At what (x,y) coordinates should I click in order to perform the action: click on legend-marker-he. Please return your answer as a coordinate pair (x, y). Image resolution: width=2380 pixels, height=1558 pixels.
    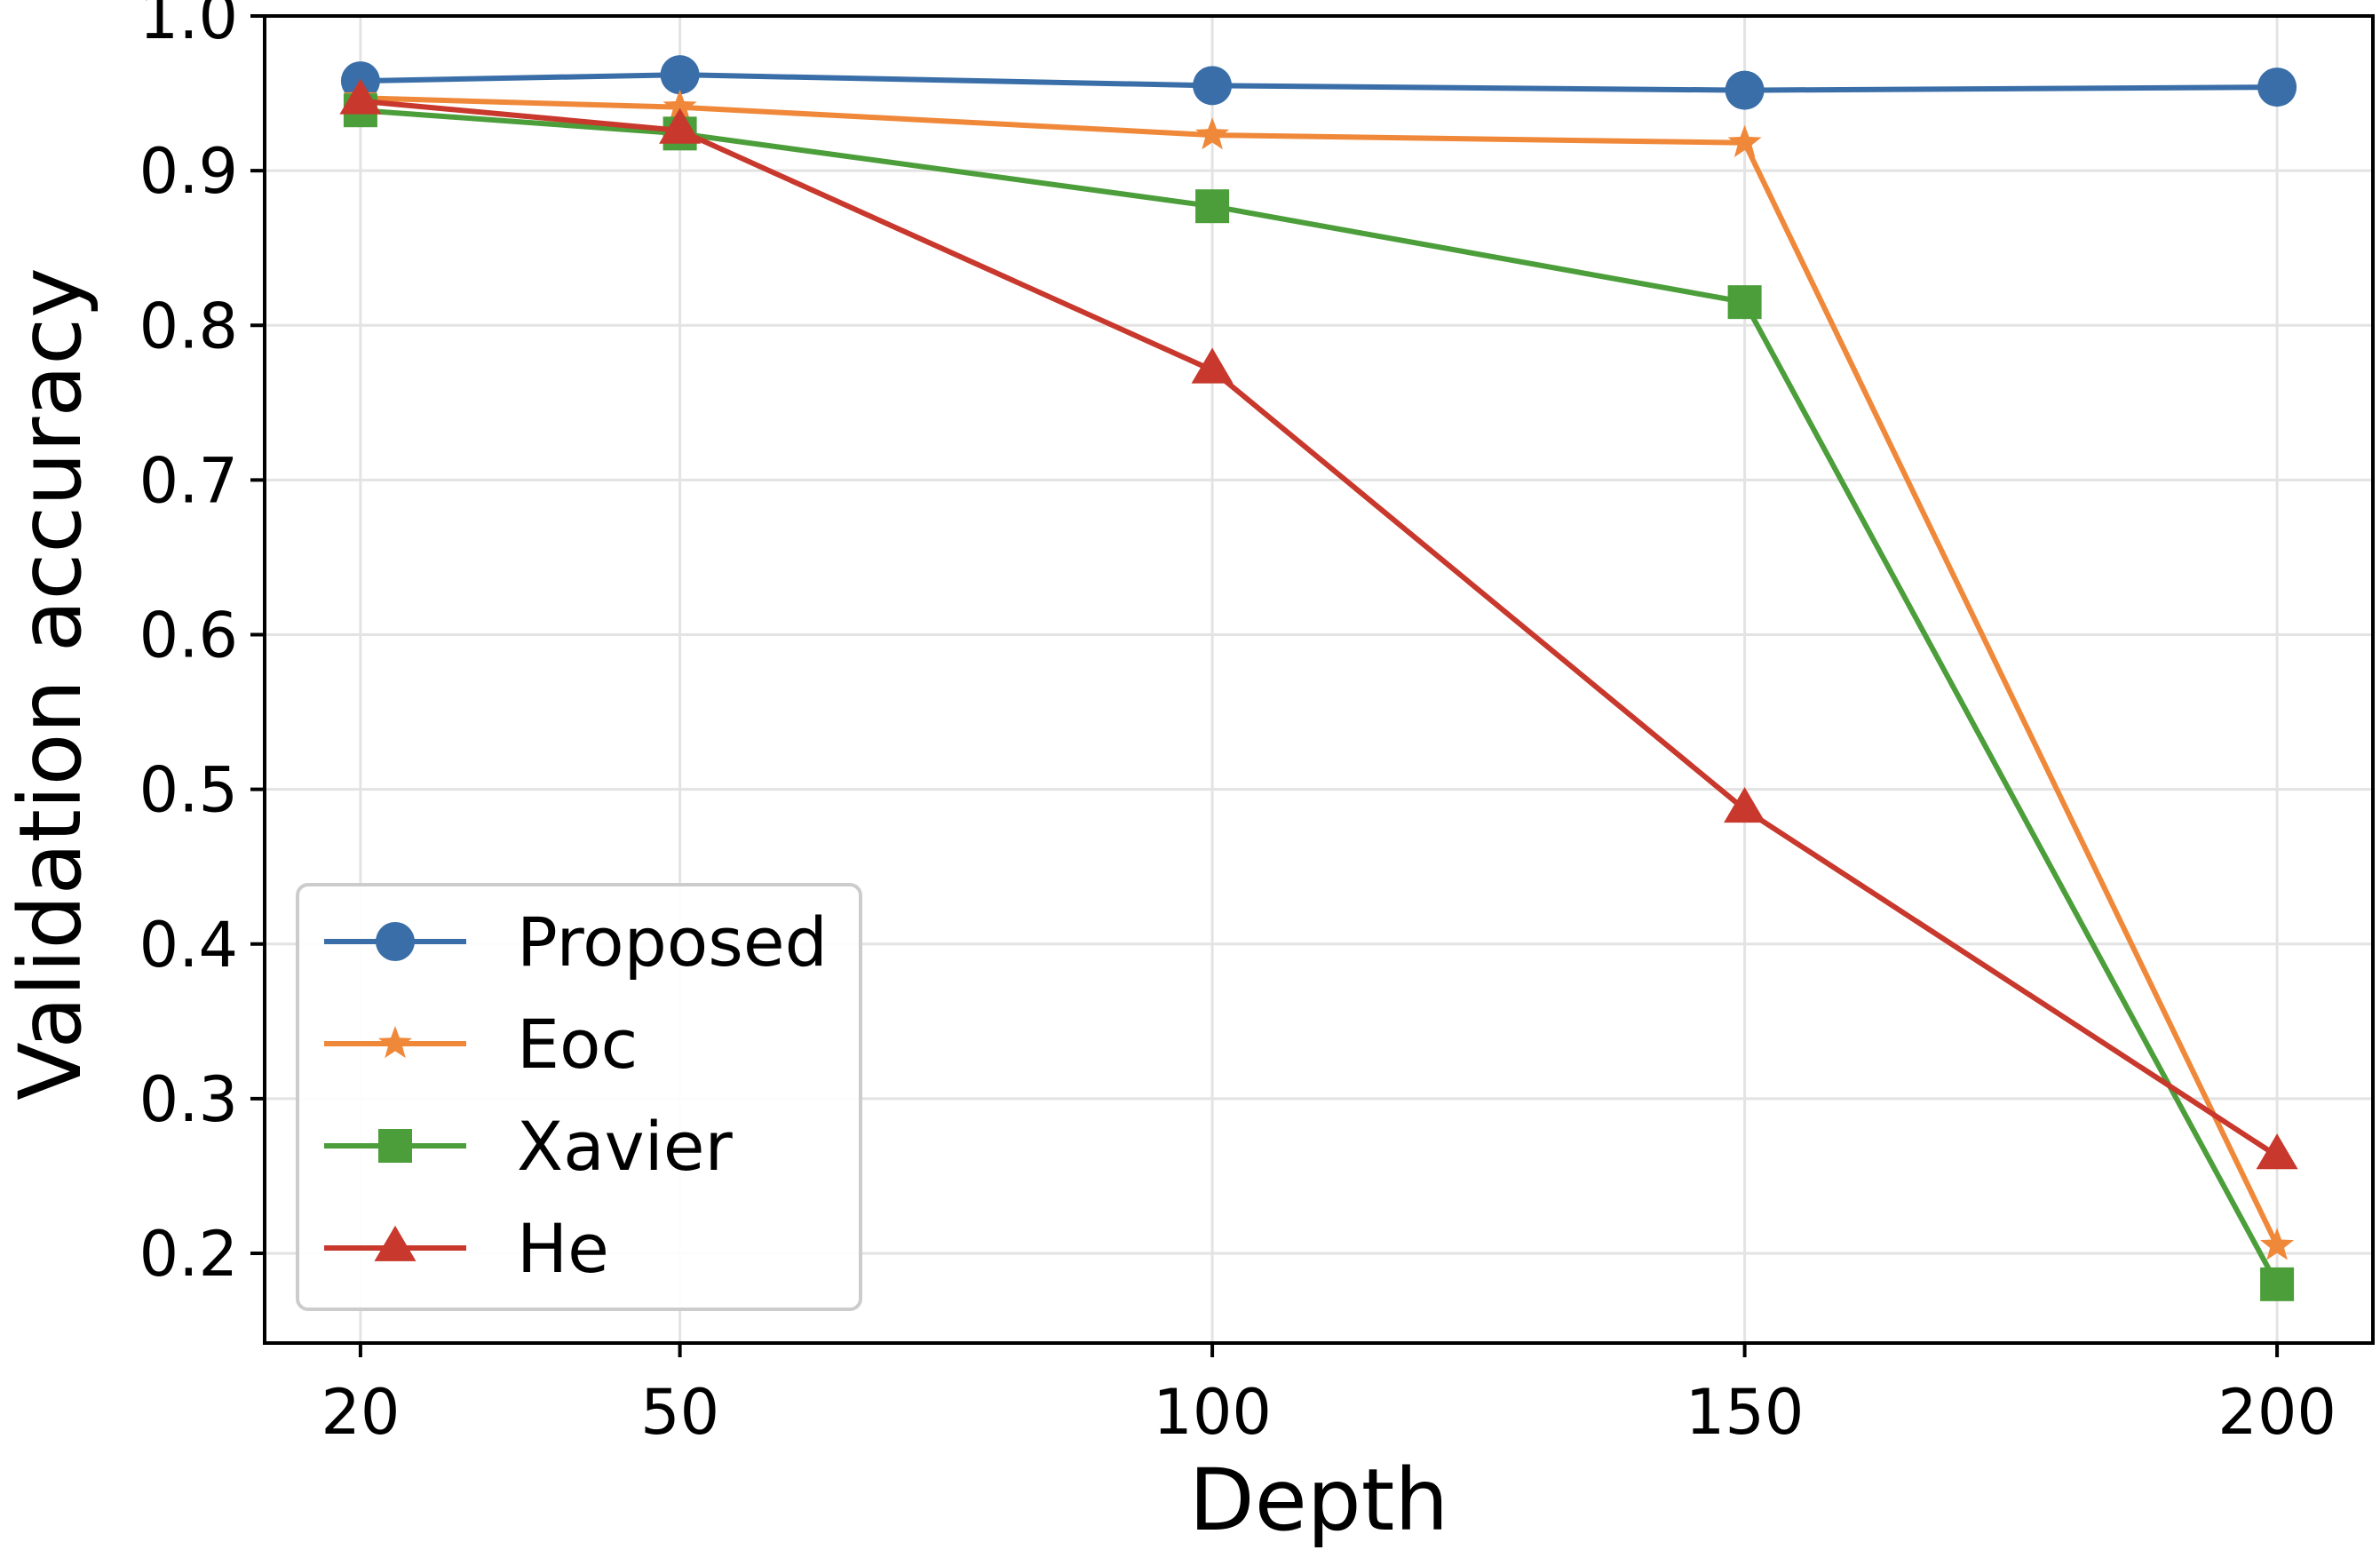
    Looking at the image, I should click on (395, 1243).